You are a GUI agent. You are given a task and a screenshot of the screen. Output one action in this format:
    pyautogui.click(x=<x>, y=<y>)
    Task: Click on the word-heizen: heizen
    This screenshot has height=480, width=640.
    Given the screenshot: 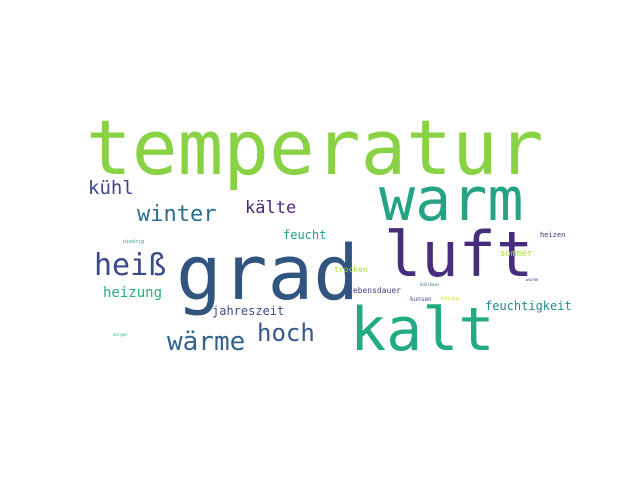 What is the action you would take?
    pyautogui.click(x=553, y=235)
    